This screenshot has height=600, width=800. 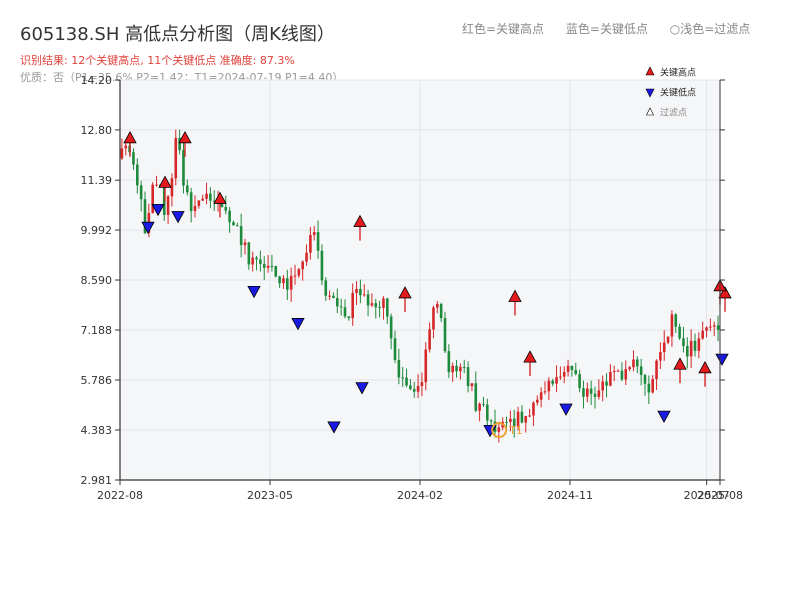 What do you see at coordinates (515, 430) in the screenshot?
I see `t1-label: T1` at bounding box center [515, 430].